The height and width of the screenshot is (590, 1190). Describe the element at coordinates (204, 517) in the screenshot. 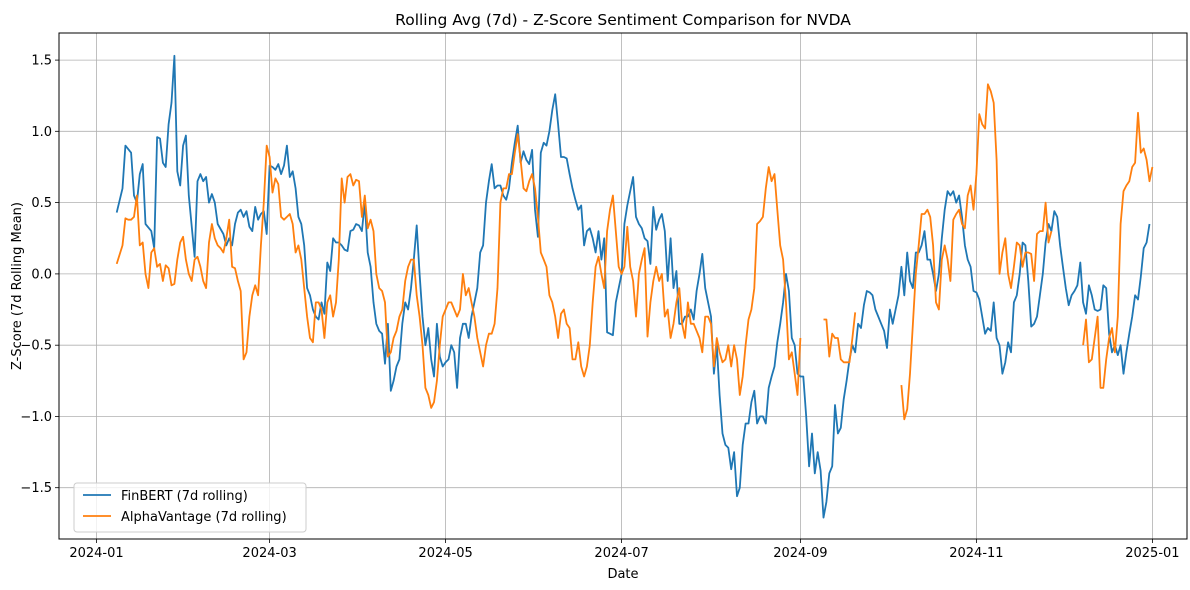

I see `legend-label-alphavantage: AlphaVantage (7d rolling)` at that location.